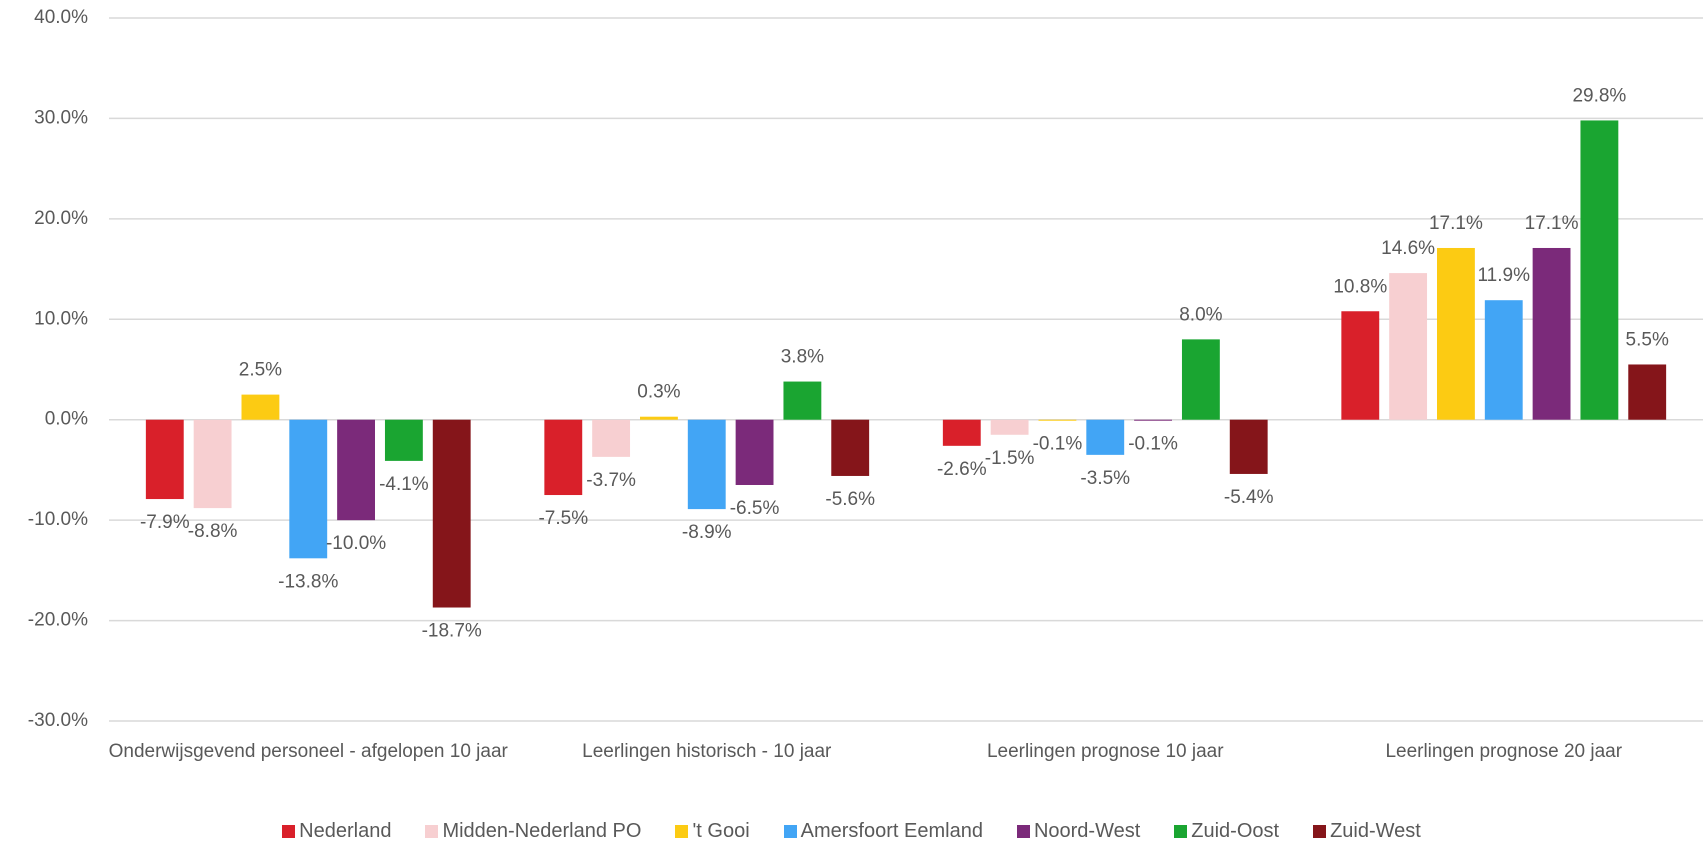 The image size is (1703, 845). What do you see at coordinates (563, 518) in the screenshot?
I see `data-label: -7.5%` at bounding box center [563, 518].